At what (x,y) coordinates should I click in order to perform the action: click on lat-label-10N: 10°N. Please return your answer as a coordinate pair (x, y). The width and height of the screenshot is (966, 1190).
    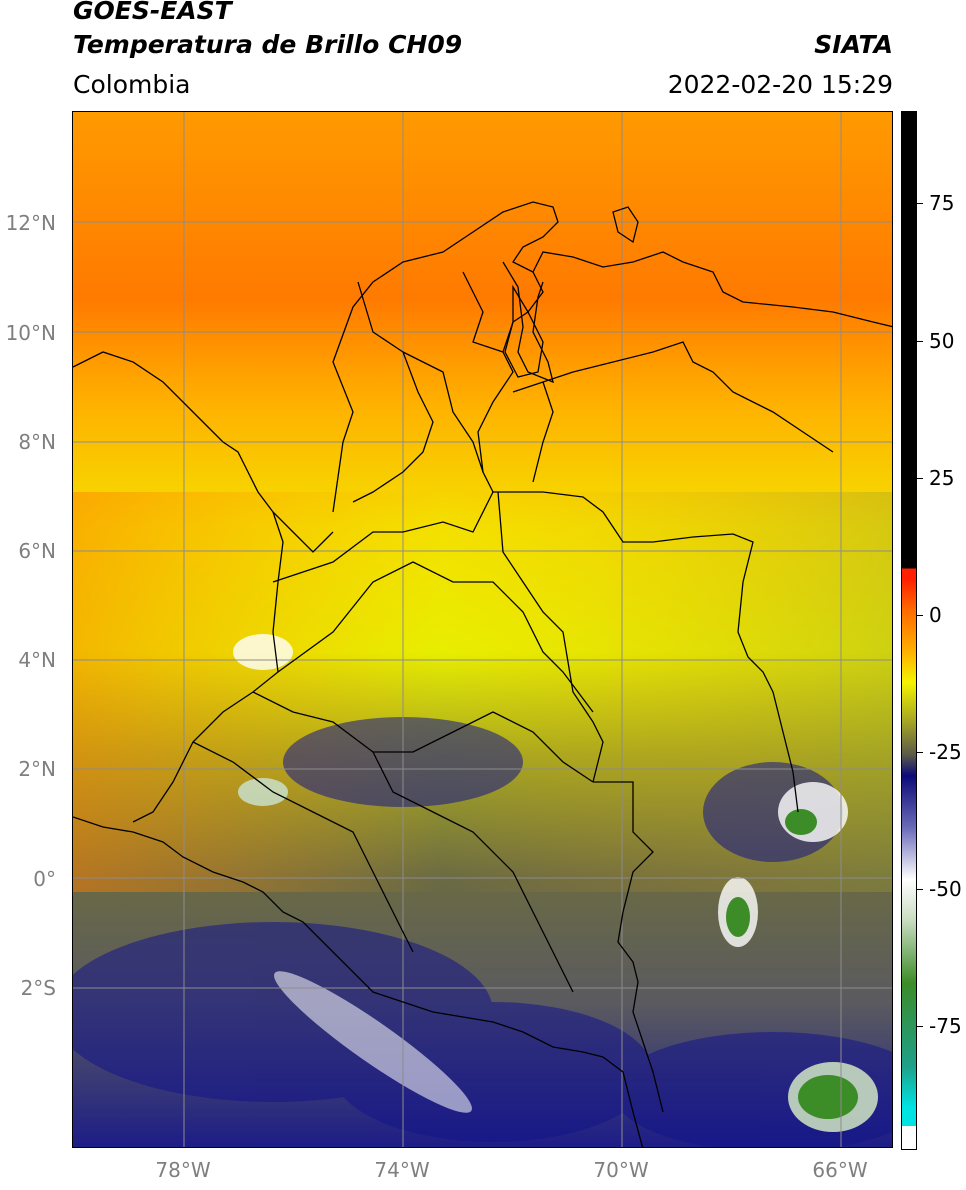
    Looking at the image, I should click on (30, 333).